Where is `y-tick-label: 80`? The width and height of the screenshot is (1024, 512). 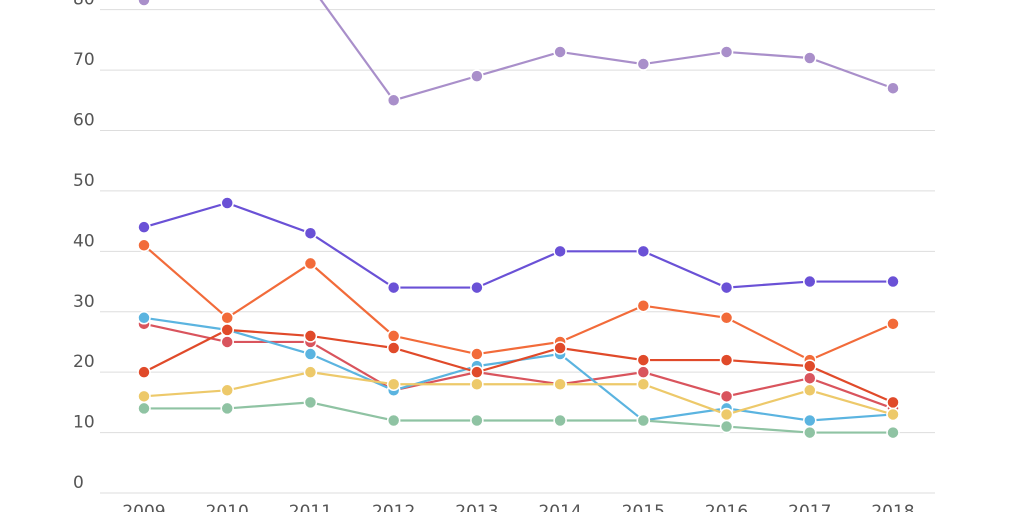 y-tick-label: 80 is located at coordinates (84, 5).